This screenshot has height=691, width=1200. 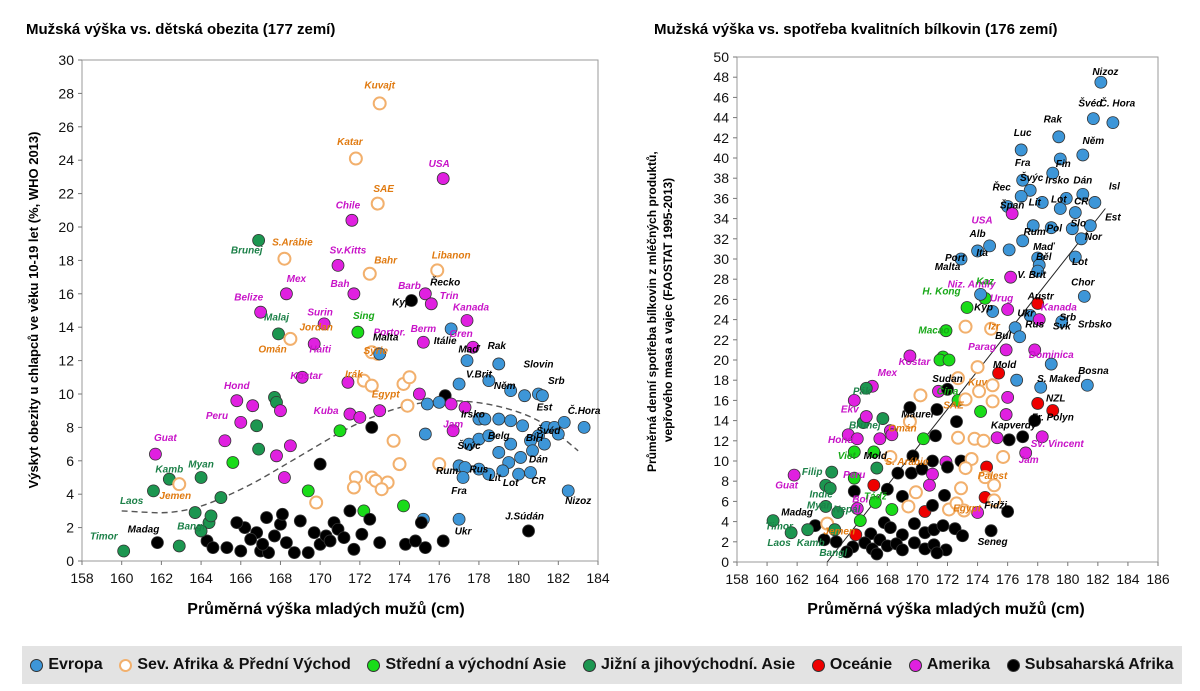 I want to click on y-tick-label: 36, so click(x=721, y=198).